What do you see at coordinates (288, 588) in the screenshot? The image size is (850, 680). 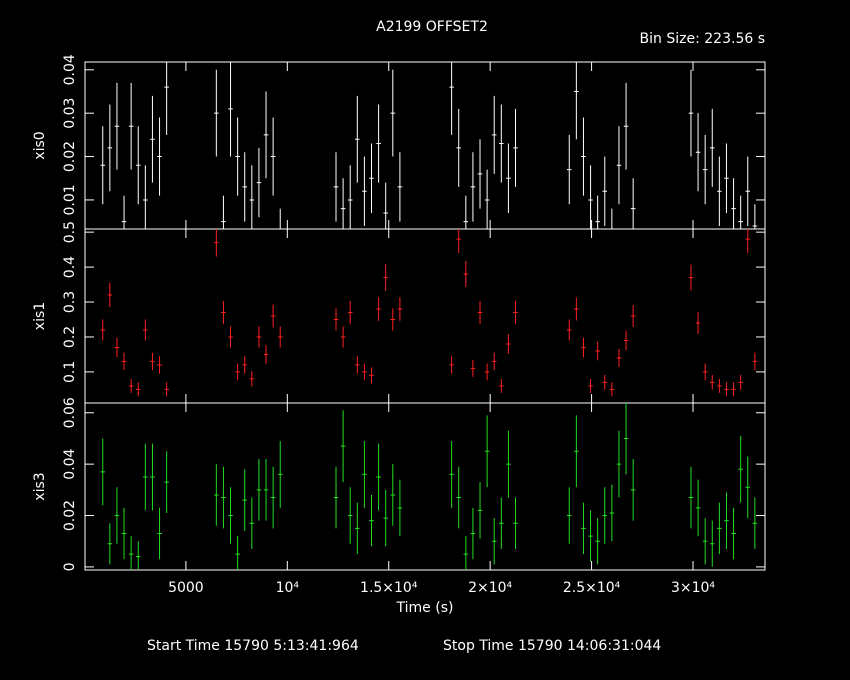 I see `x-tick-label: 10⁴` at bounding box center [288, 588].